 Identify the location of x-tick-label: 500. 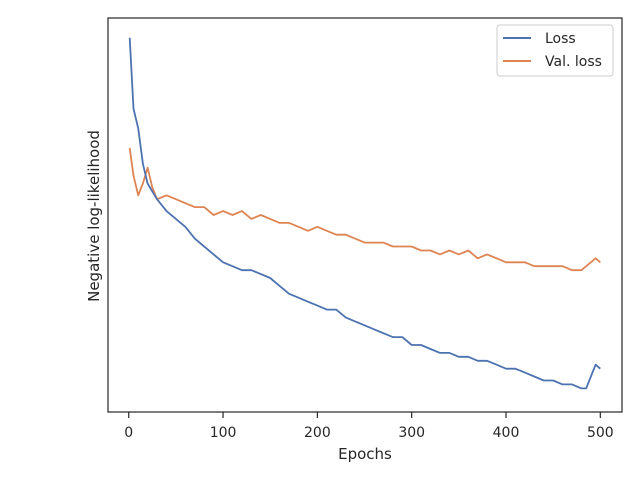
(600, 433).